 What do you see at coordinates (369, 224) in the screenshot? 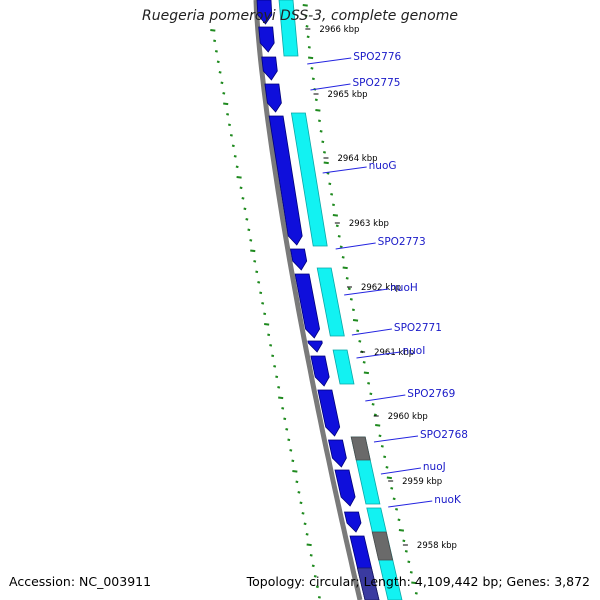
I see `kbp-tick-label: 2963 kbp` at bounding box center [369, 224].